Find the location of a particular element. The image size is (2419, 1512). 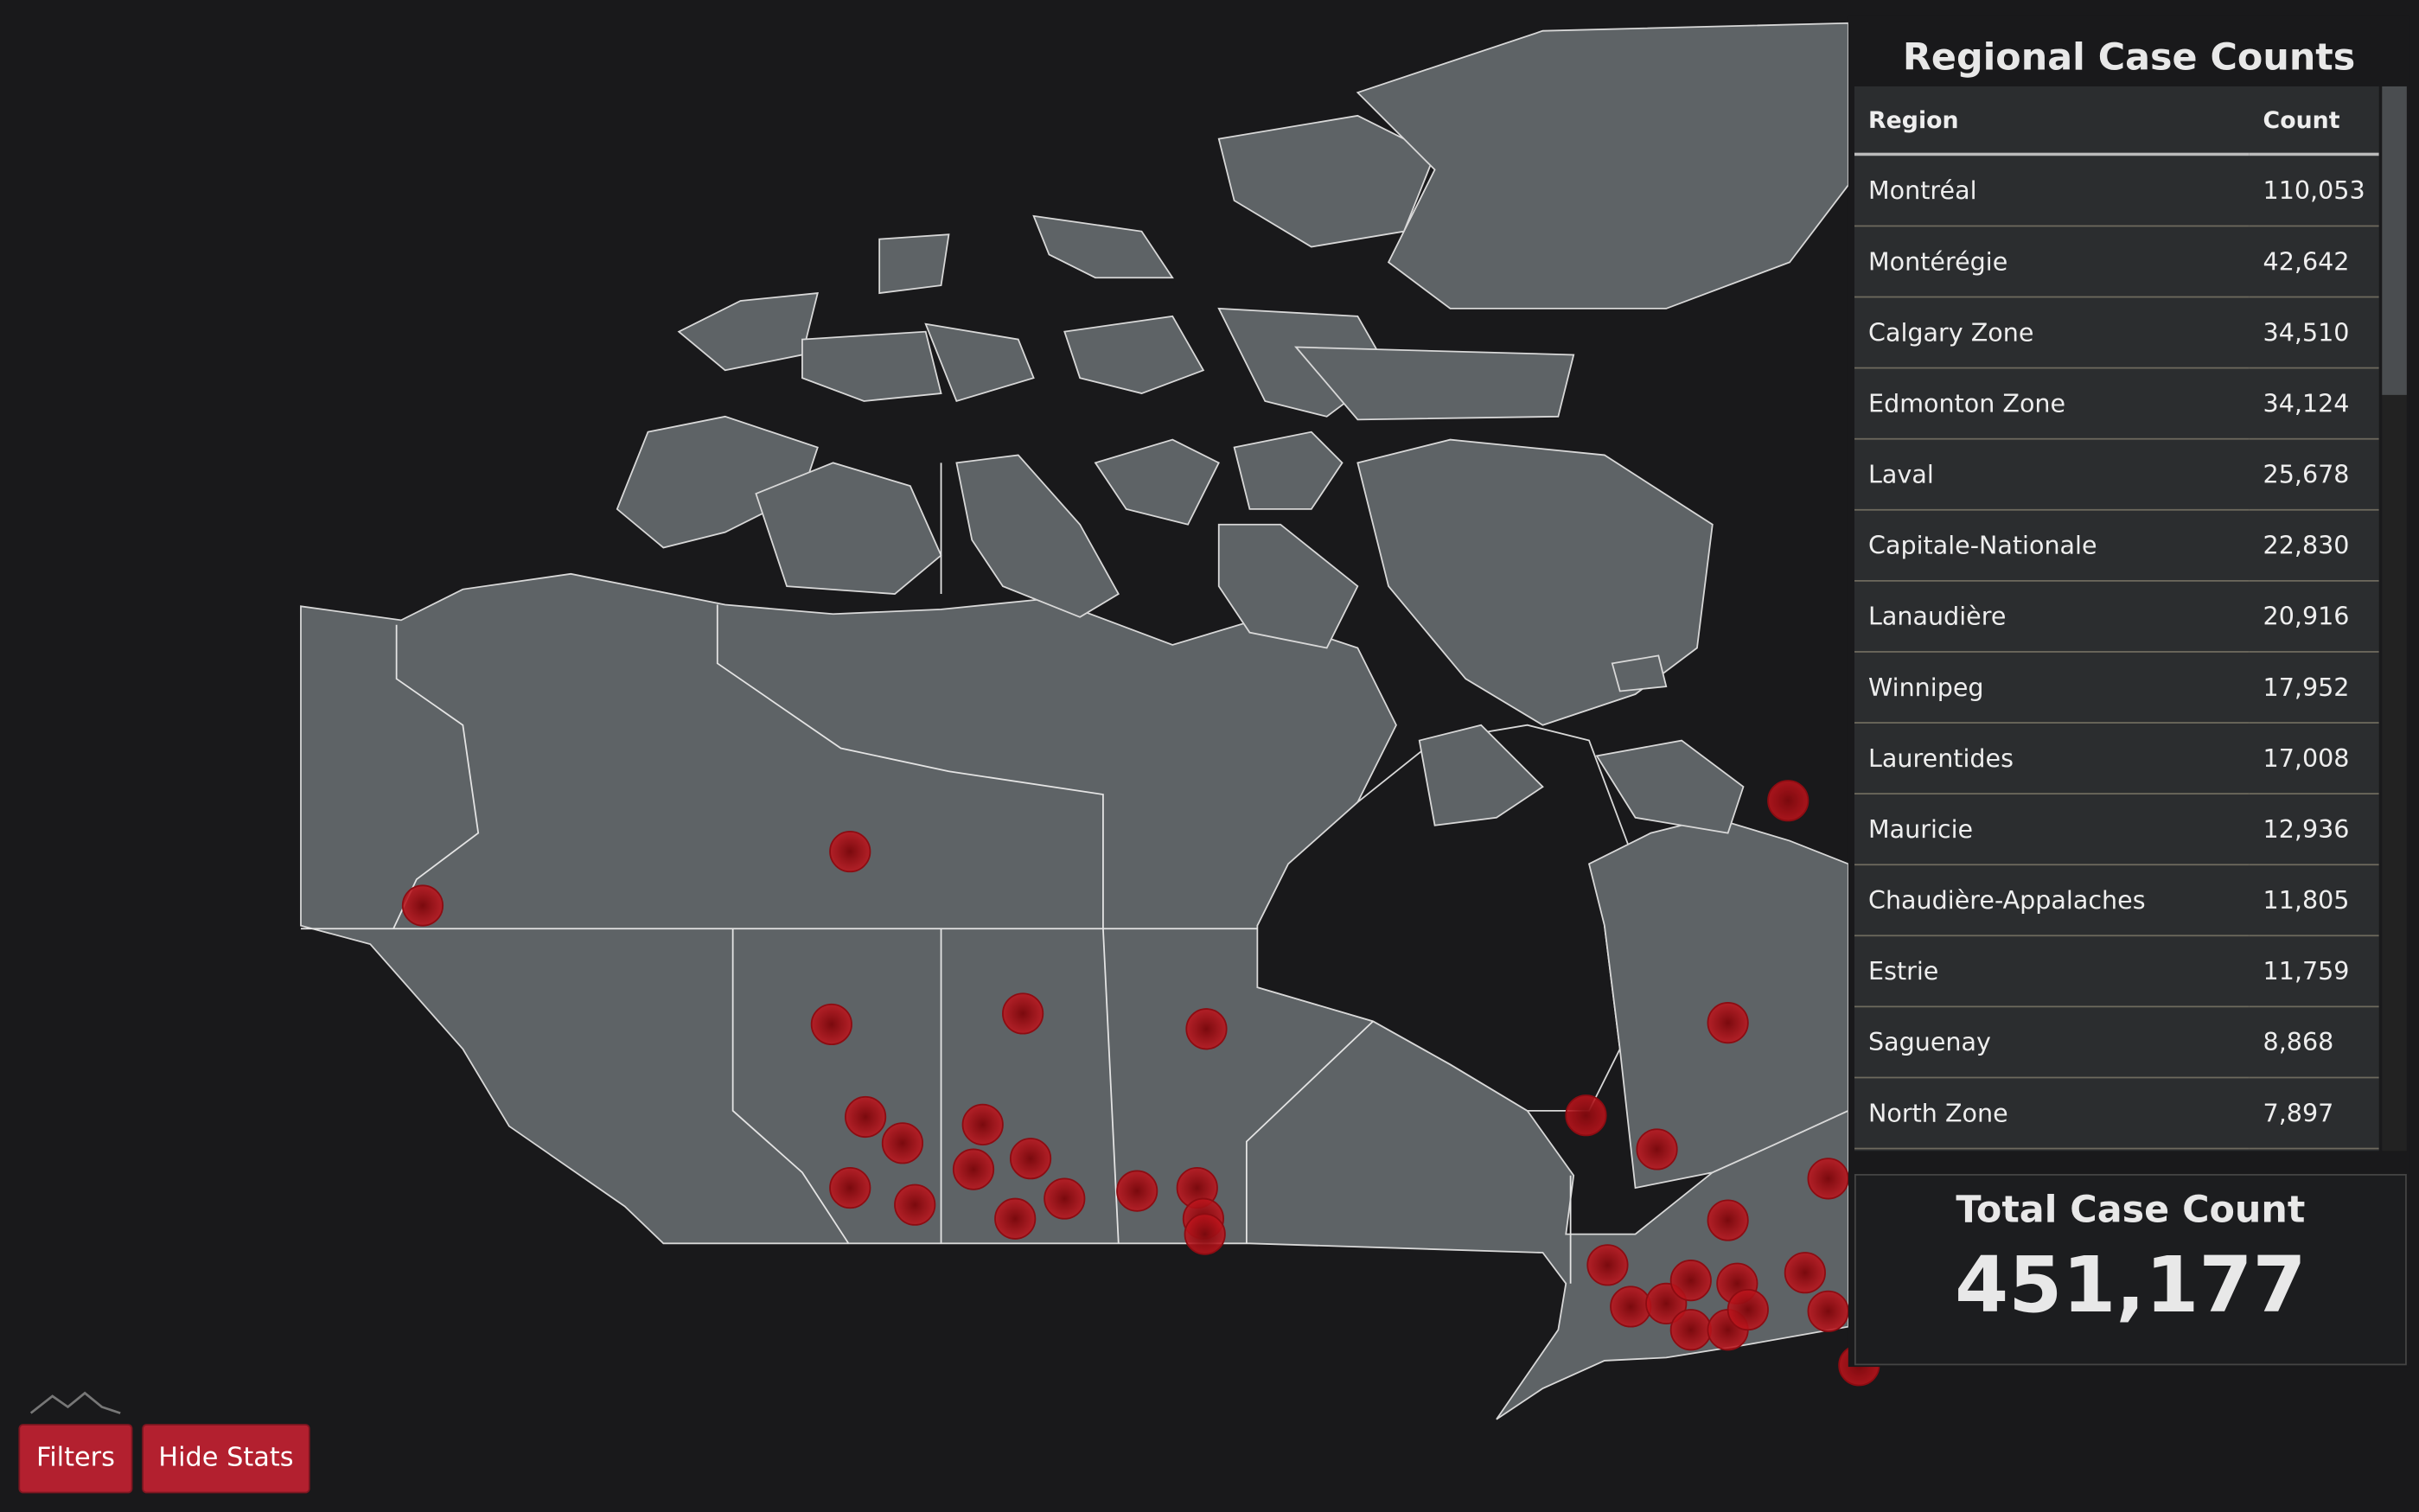

count-cell: 22,830 is located at coordinates (2314, 545).